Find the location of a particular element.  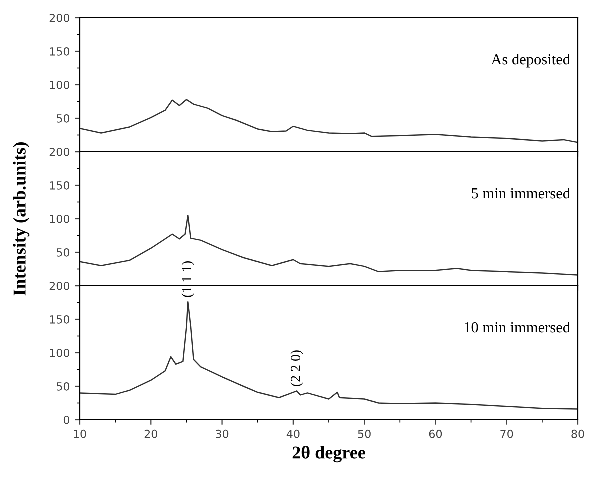

x-tick-label: 70 is located at coordinates (507, 434).